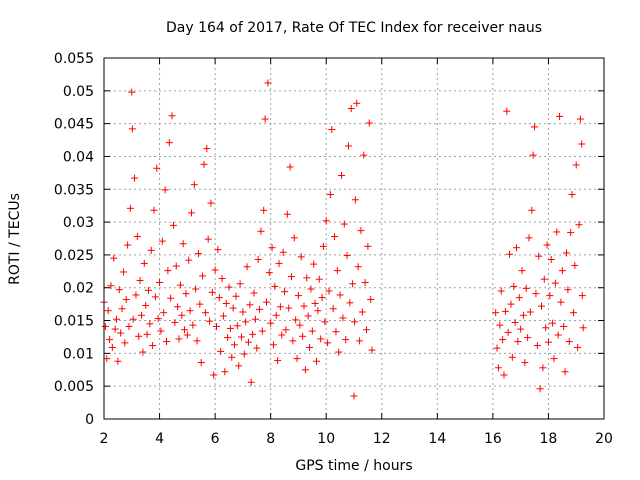 The width and height of the screenshot is (640, 480). Describe the element at coordinates (89, 420) in the screenshot. I see `y-tick-label: 0` at that location.